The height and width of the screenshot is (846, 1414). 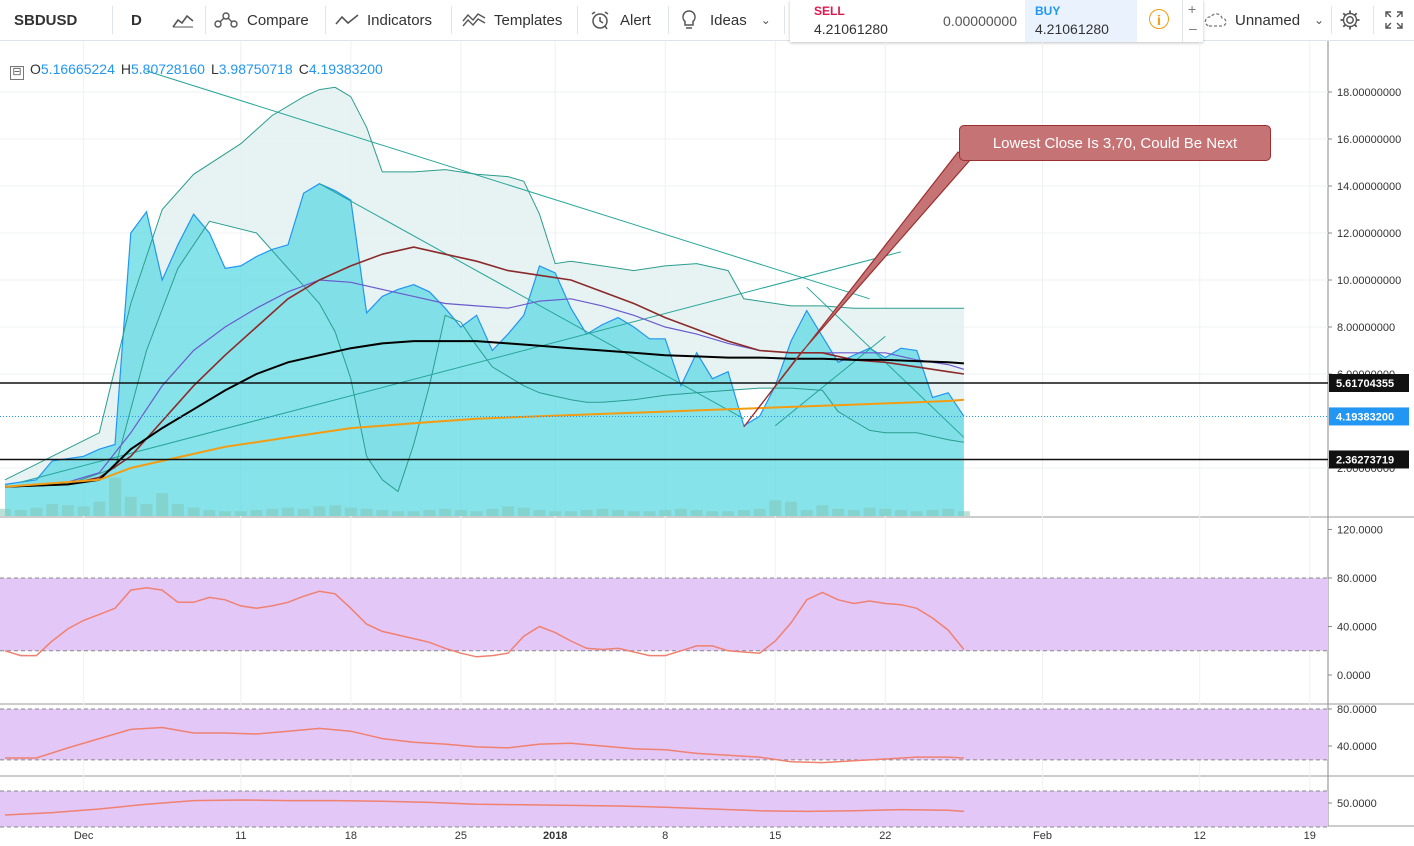 I want to click on cloud-icon, so click(x=1215, y=20).